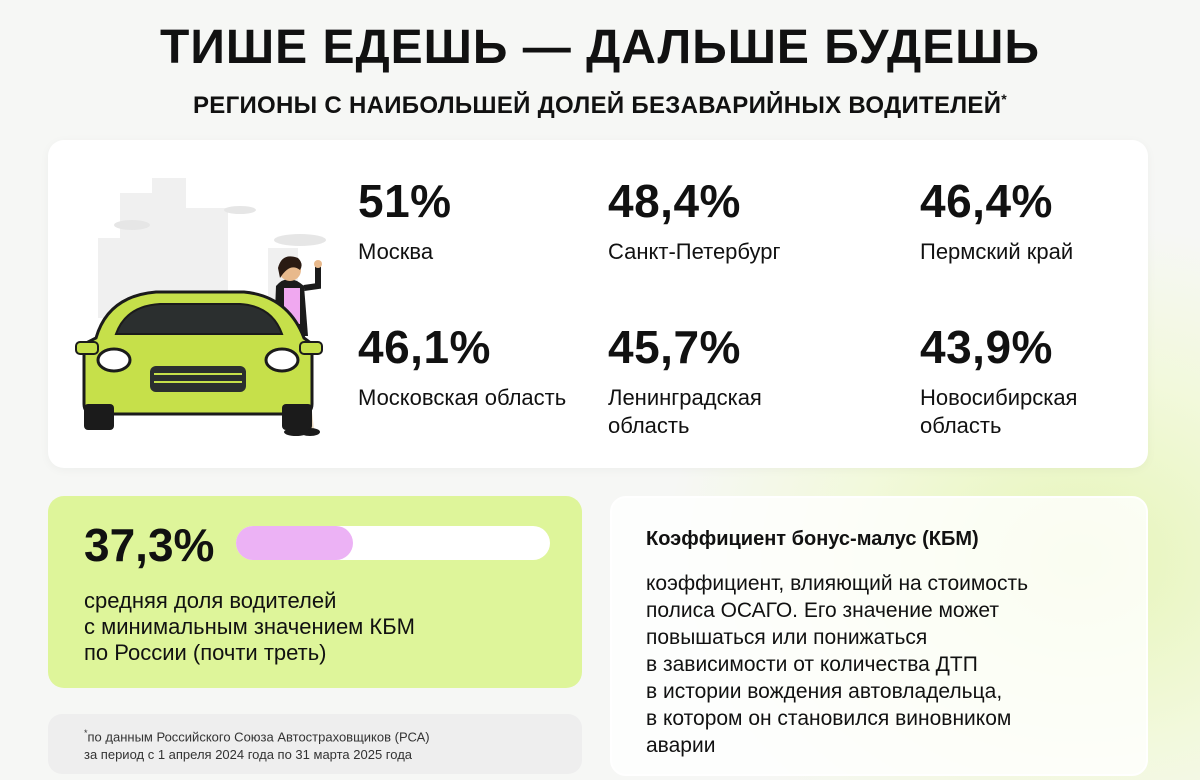  What do you see at coordinates (199, 360) in the screenshot?
I see `car-icon` at bounding box center [199, 360].